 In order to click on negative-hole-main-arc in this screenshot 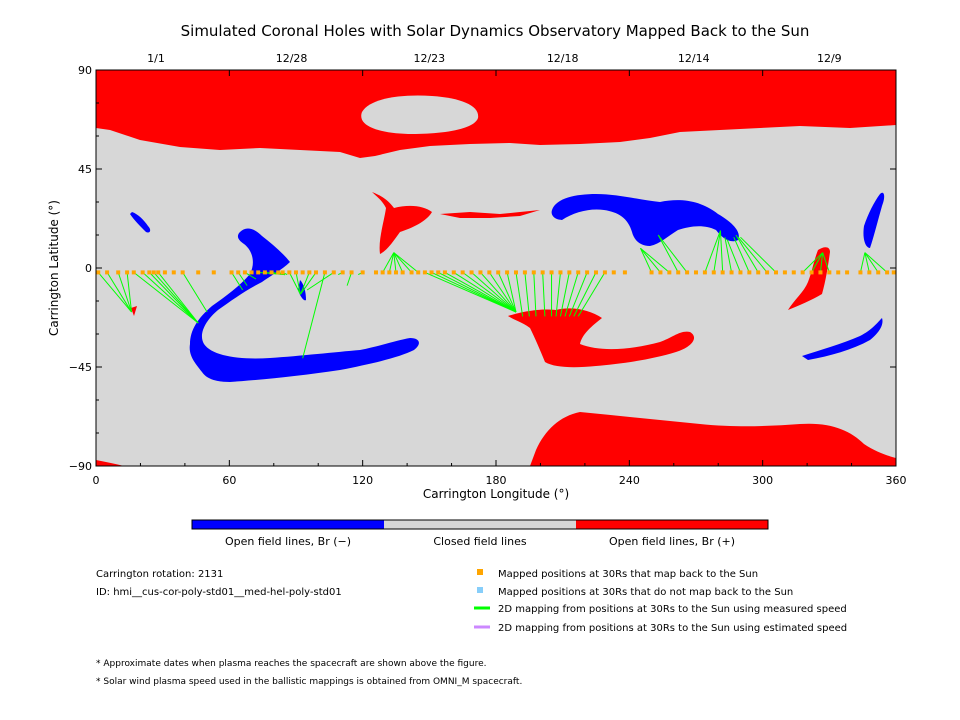, I will do `click(304, 305)`.